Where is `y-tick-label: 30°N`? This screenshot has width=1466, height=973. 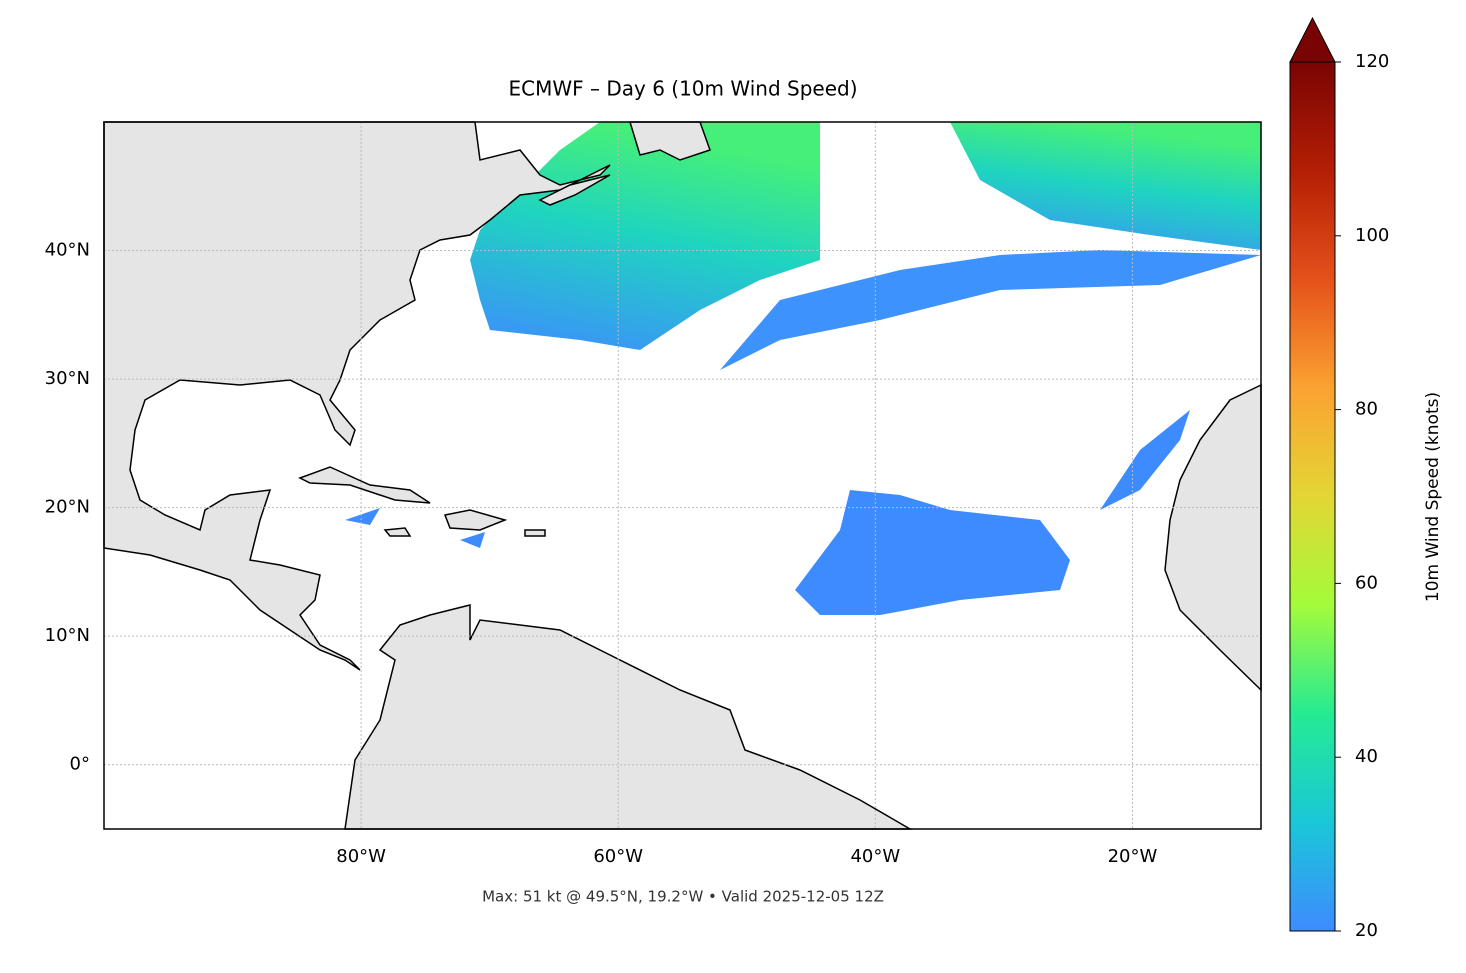
y-tick-label: 30°N is located at coordinates (67, 378).